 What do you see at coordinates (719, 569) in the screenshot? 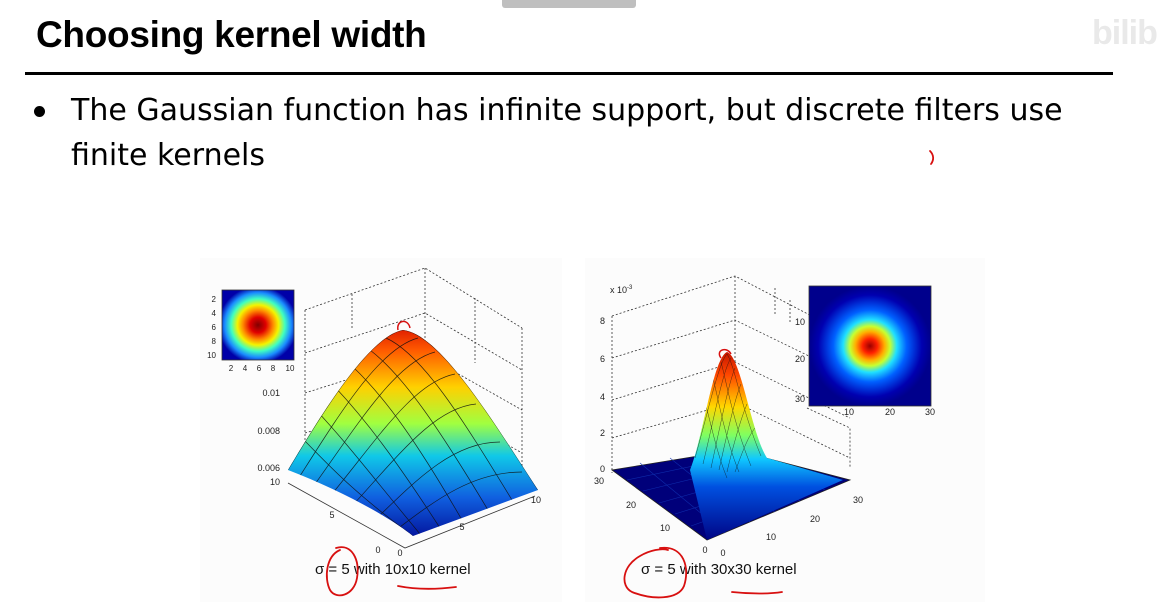
I see `figure-right-caption: σ = 5 with 30x30 kernel` at bounding box center [719, 569].